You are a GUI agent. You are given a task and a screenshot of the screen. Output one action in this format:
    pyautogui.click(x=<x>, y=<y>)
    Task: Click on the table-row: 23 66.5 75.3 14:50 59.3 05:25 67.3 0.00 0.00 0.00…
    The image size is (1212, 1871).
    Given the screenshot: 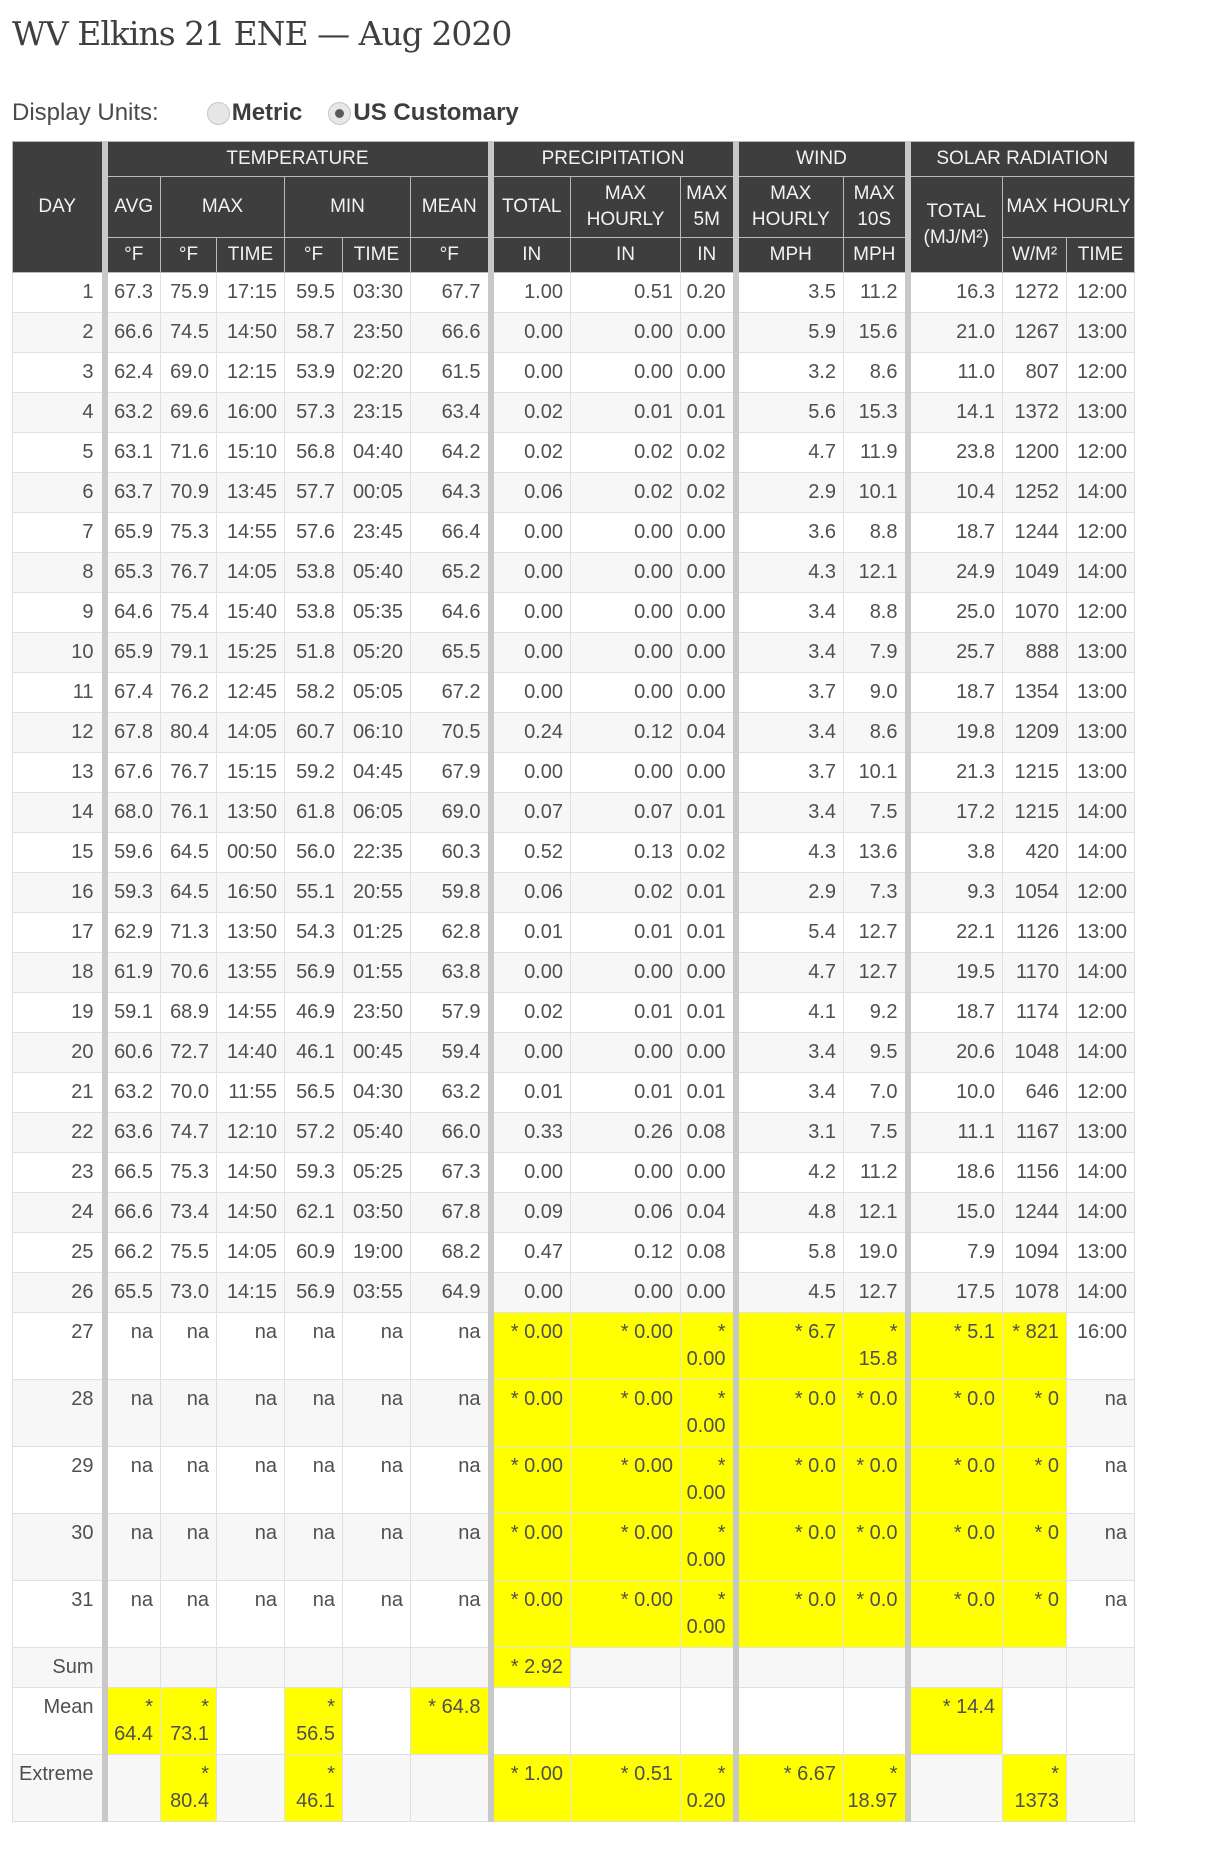 What is the action you would take?
    pyautogui.click(x=573, y=1172)
    